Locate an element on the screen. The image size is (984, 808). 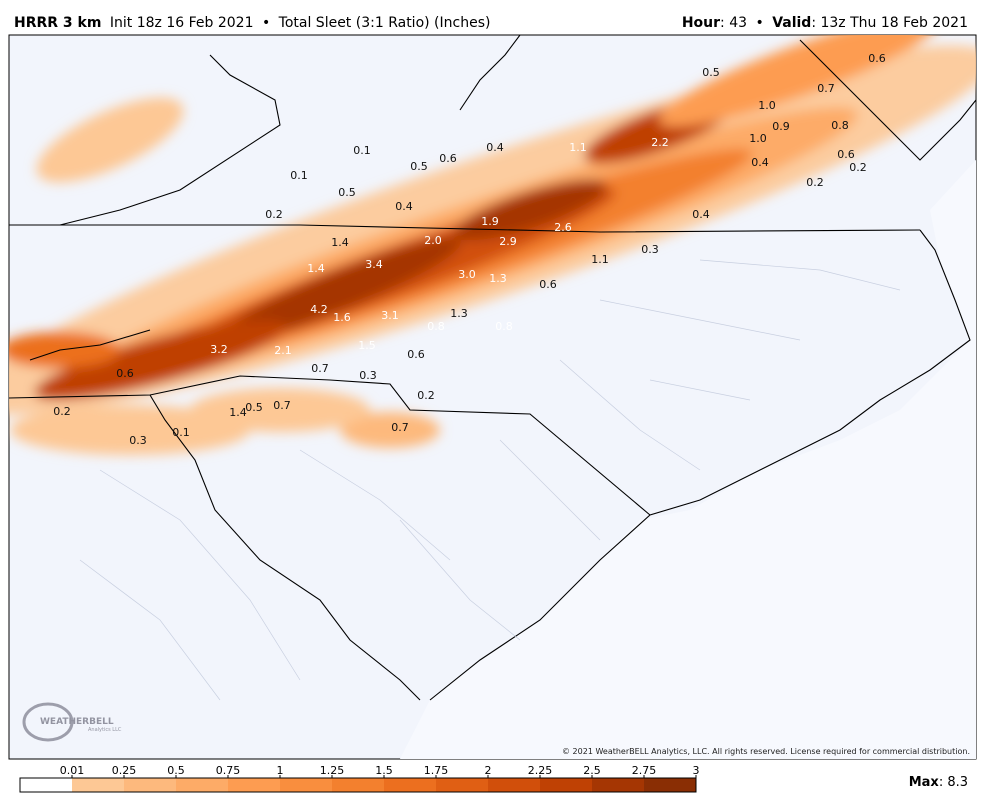
model: HRRR 3 km is located at coordinates (57, 23).